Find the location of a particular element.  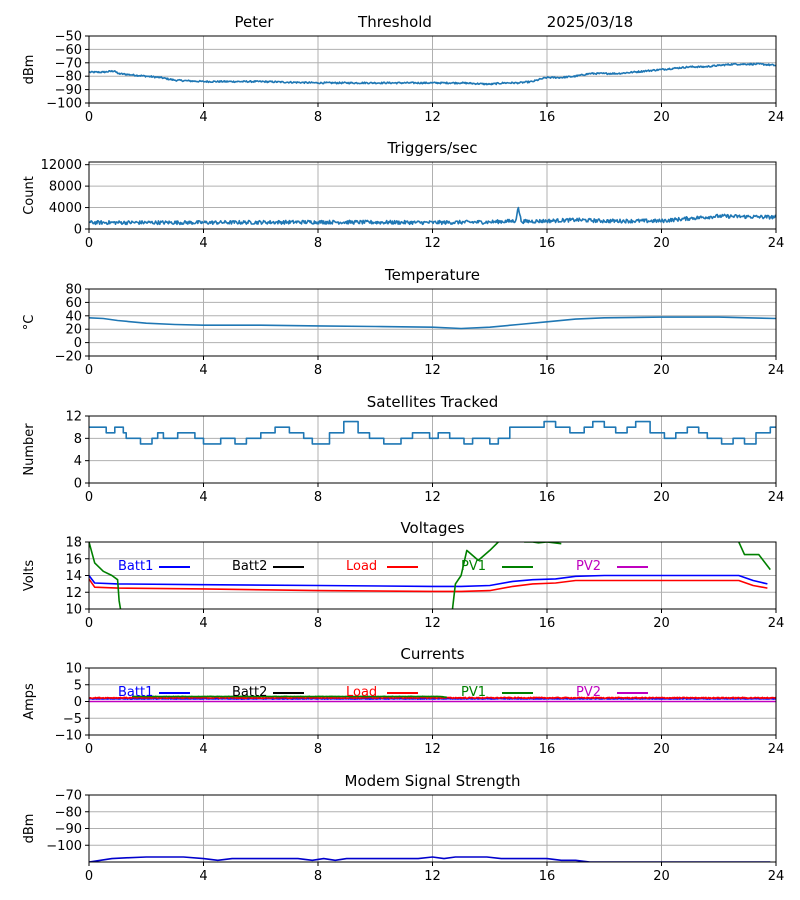

y-tick-label: 10 is located at coordinates (73, 669).